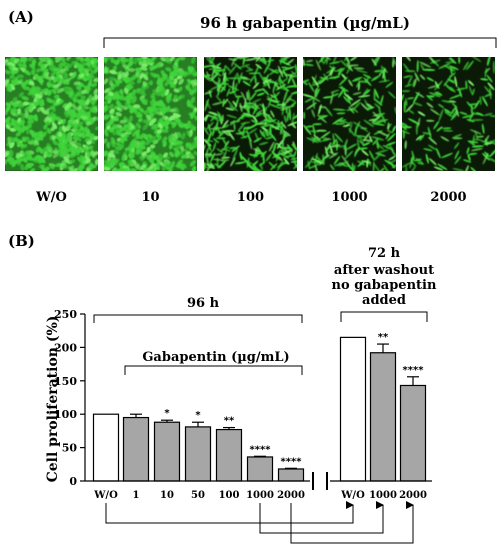 The image size is (501, 550). What do you see at coordinates (250, 131) in the screenshot?
I see `micrograph-3: 100` at bounding box center [250, 131].